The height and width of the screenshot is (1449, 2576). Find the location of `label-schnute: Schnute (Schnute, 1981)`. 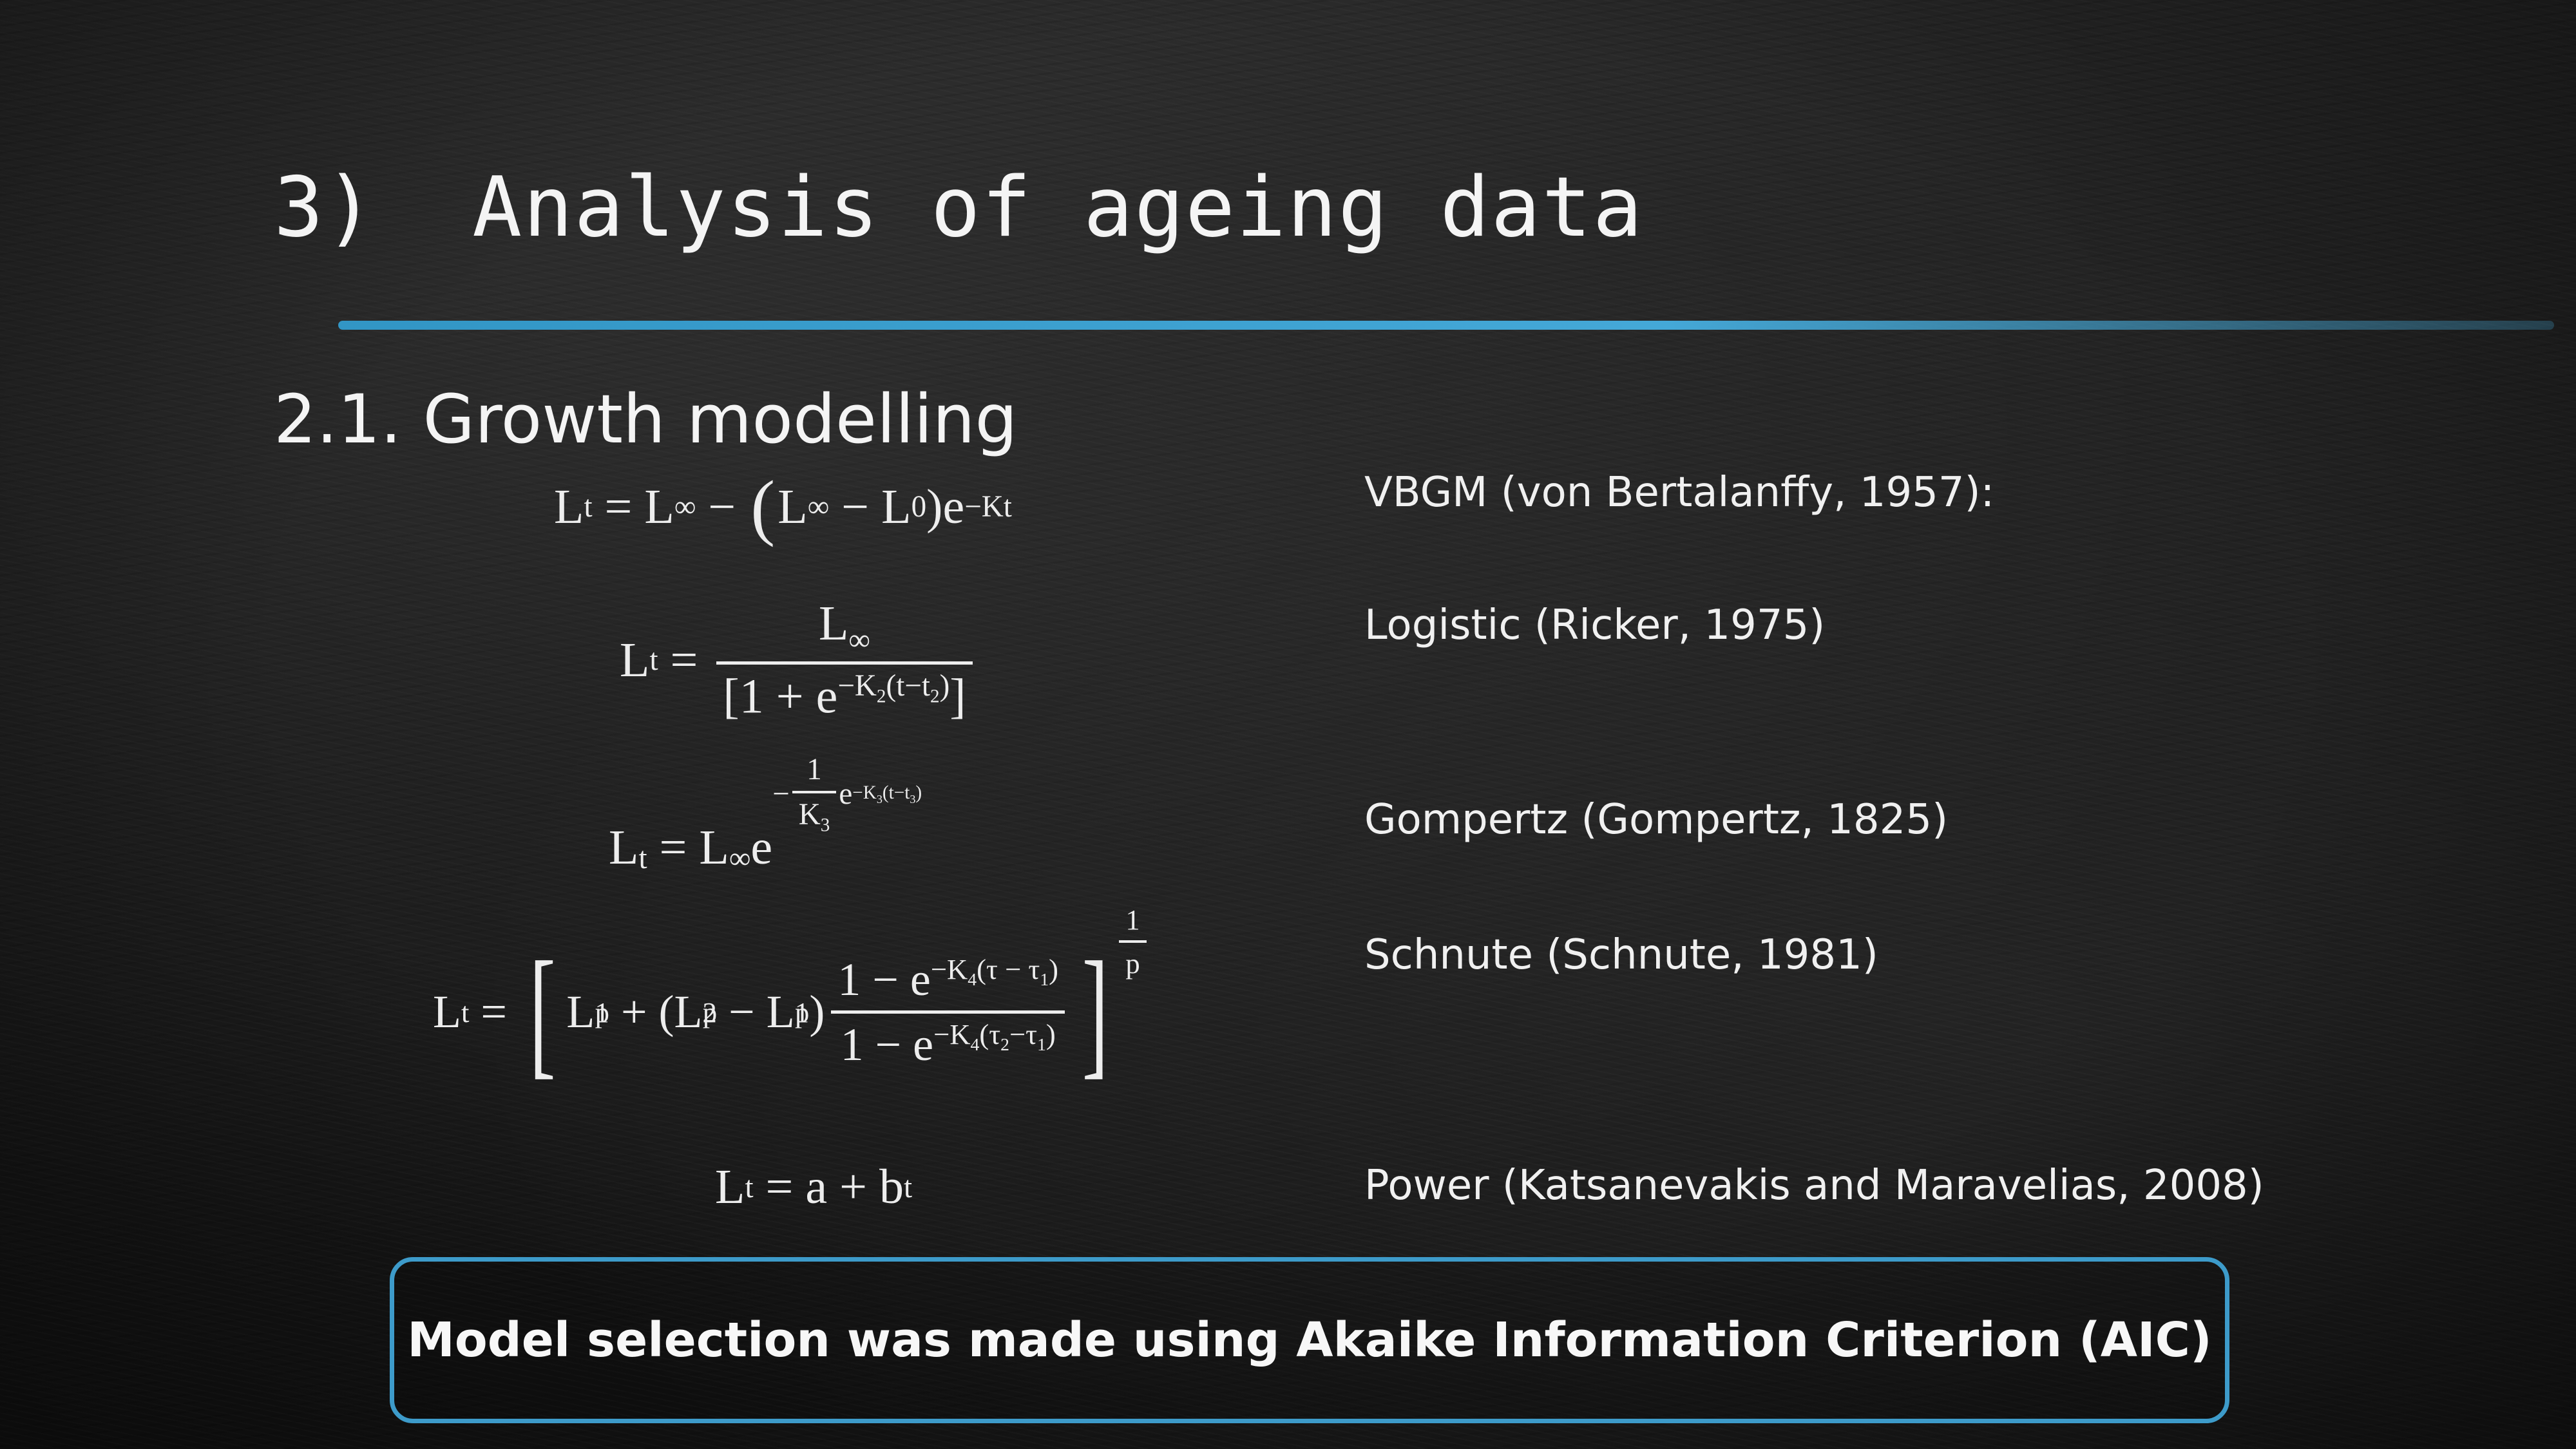

label-schnute: Schnute (Schnute, 1981) is located at coordinates (1621, 955).